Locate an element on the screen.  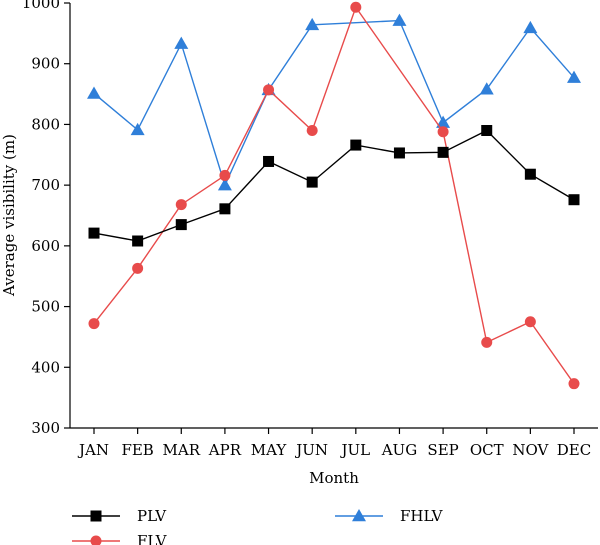
x-tick-label: JUL is located at coordinates (355, 450).